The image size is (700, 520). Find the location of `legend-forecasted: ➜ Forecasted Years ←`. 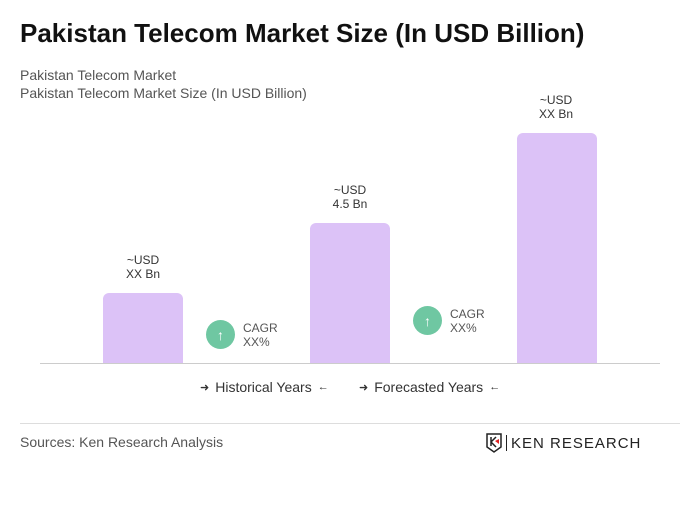

legend-forecasted: ➜ Forecasted Years ← is located at coordinates (430, 387).